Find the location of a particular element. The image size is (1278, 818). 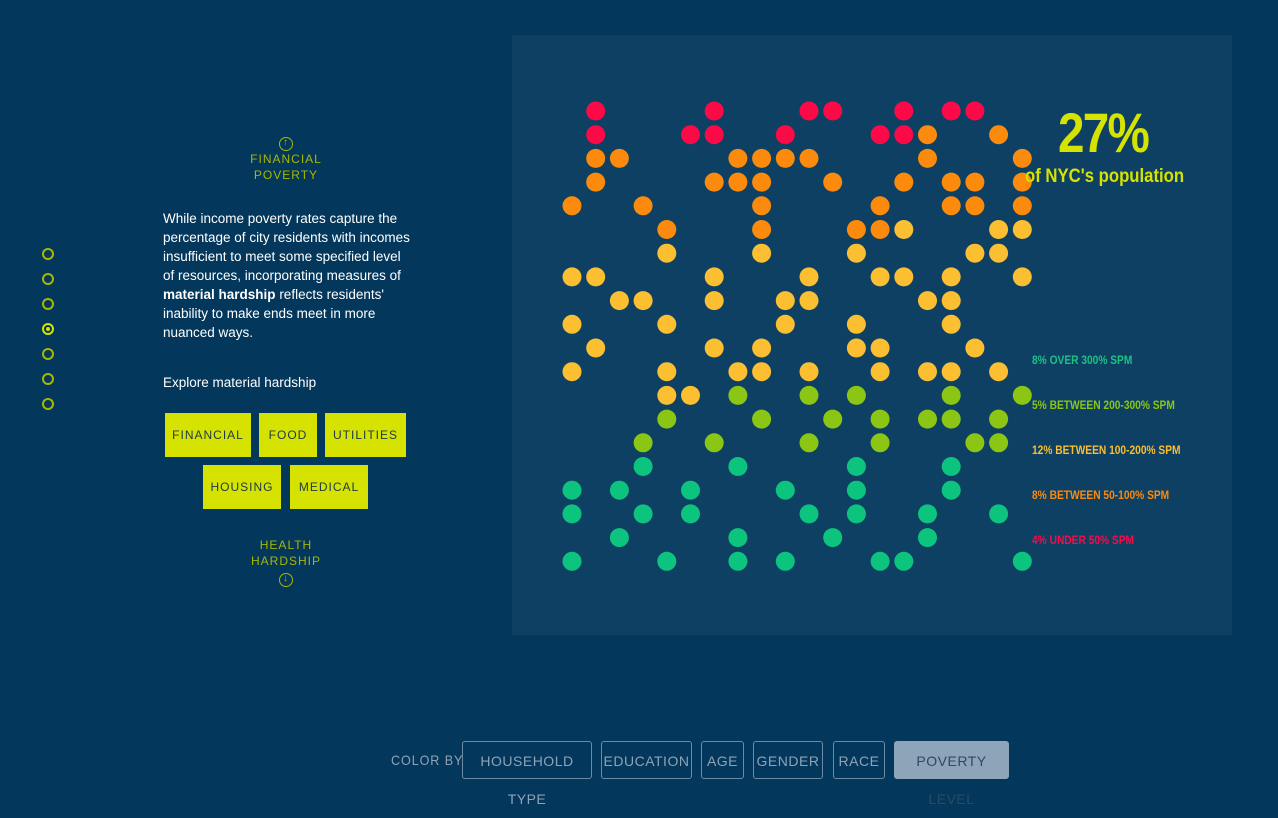

hardship-utilities-button: UTILITIES is located at coordinates (365, 435).